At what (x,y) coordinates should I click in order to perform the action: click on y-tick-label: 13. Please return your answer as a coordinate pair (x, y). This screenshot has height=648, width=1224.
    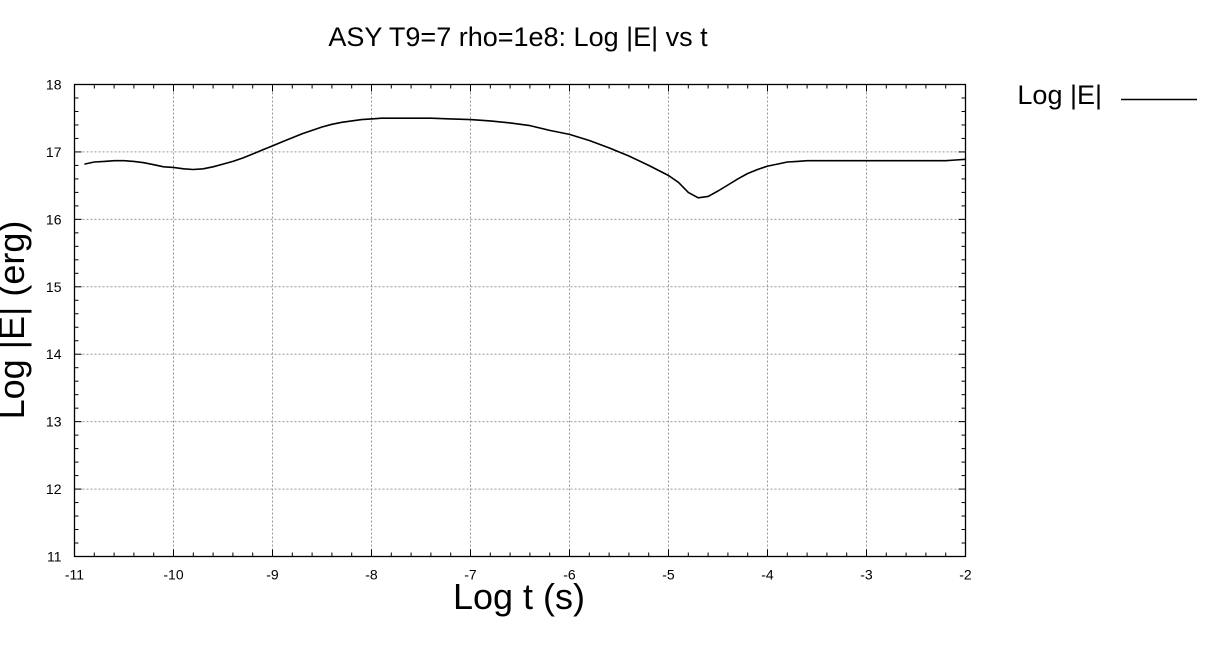
    Looking at the image, I should click on (54, 422).